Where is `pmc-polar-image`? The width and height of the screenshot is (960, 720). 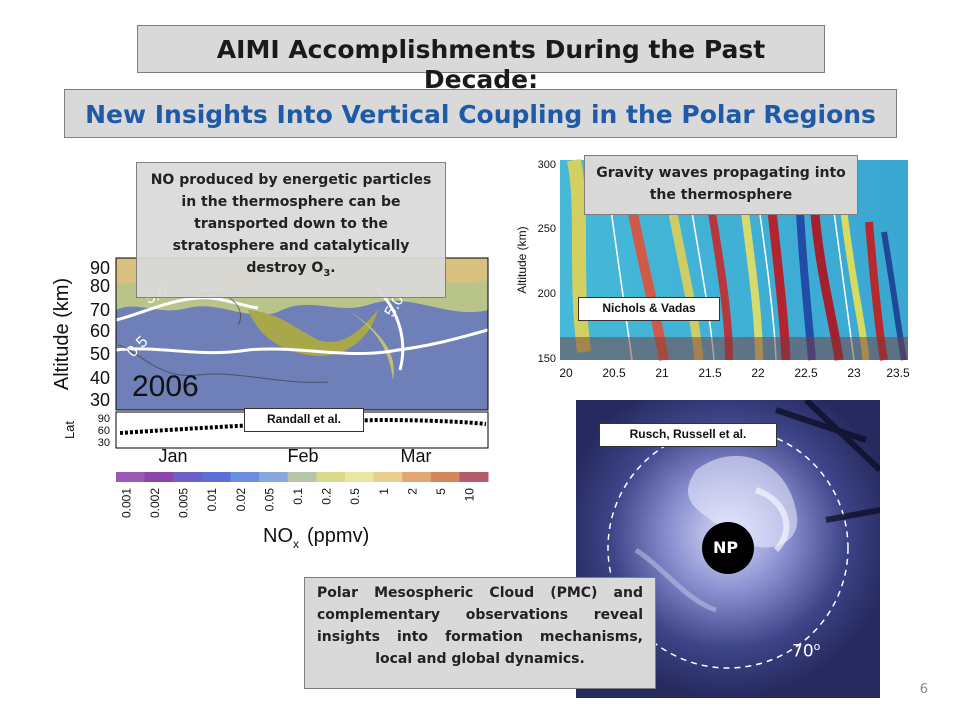
pmc-polar-image is located at coordinates (728, 549).